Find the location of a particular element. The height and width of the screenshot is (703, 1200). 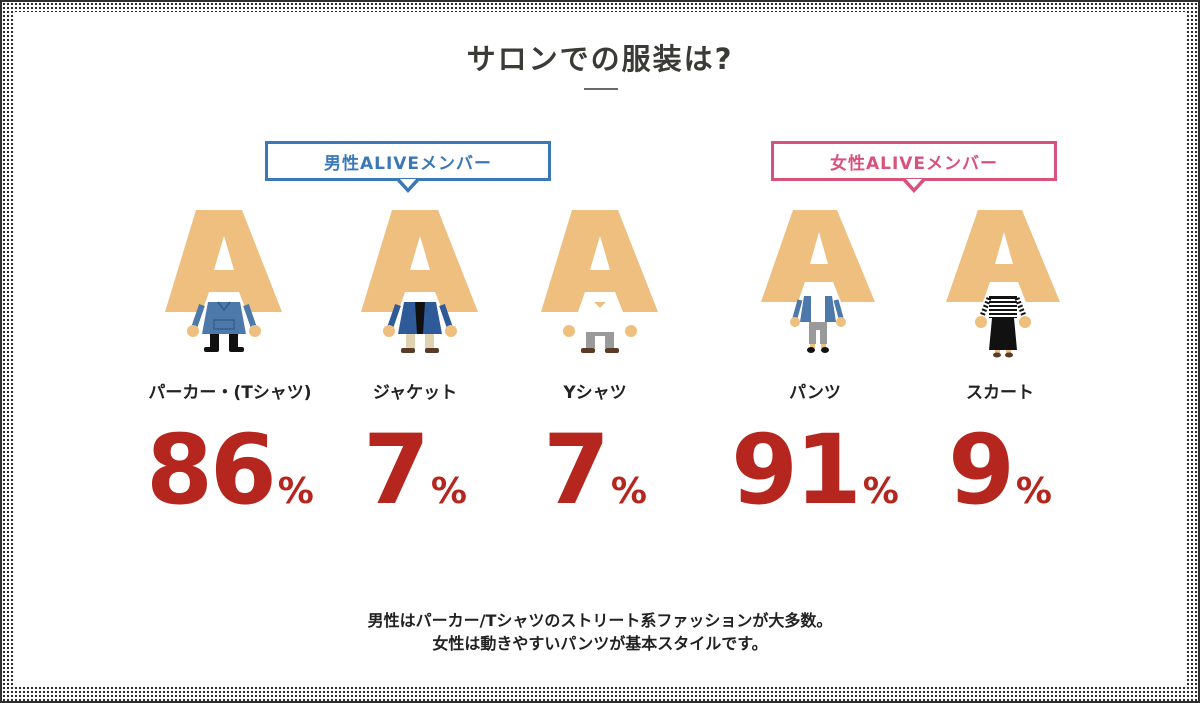

dress-shirt-figure-icon is located at coordinates (595, 285).